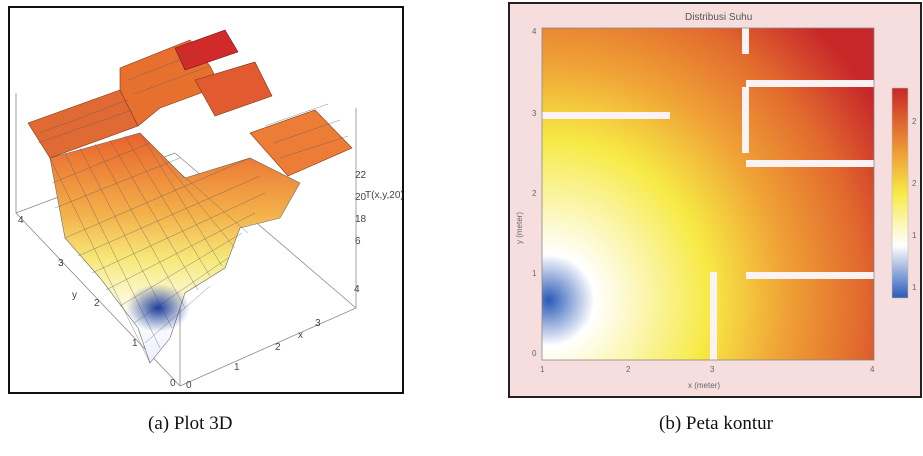 The height and width of the screenshot is (456, 923). I want to click on colorbar, so click(900, 193).